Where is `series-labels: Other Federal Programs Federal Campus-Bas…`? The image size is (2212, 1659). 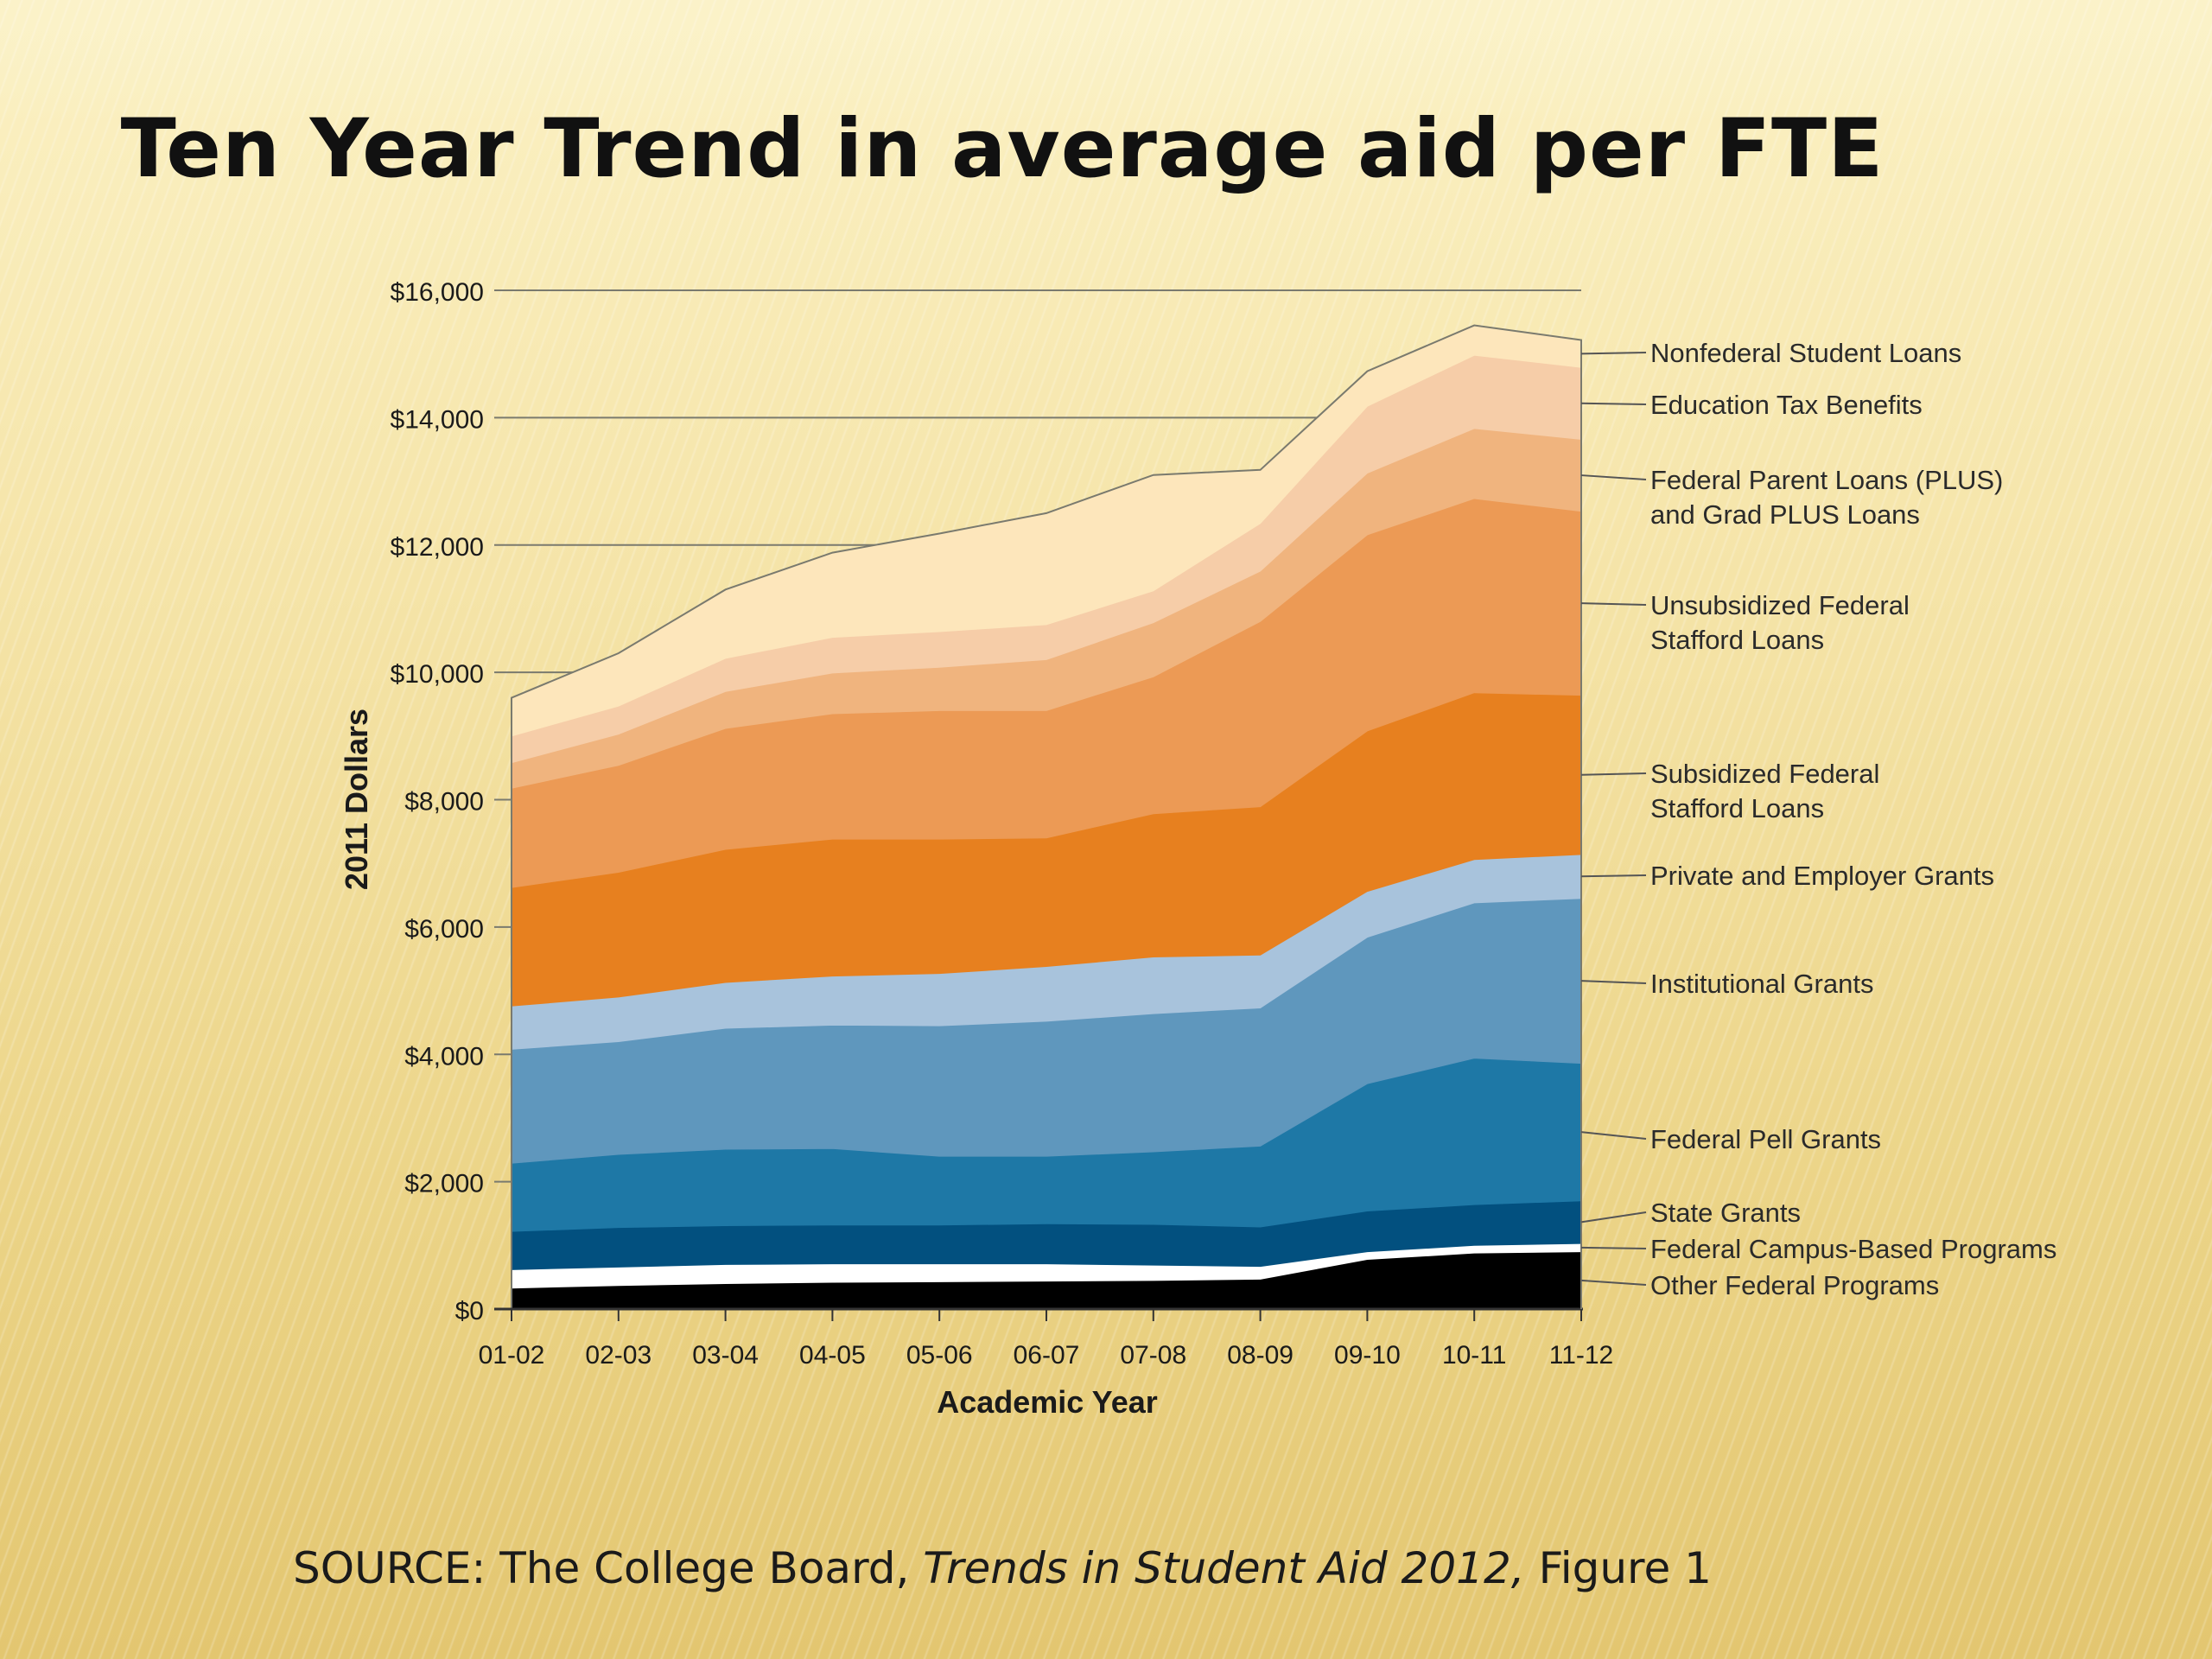 series-labels: Other Federal Programs Federal Campus-Bas… is located at coordinates (1818, 819).